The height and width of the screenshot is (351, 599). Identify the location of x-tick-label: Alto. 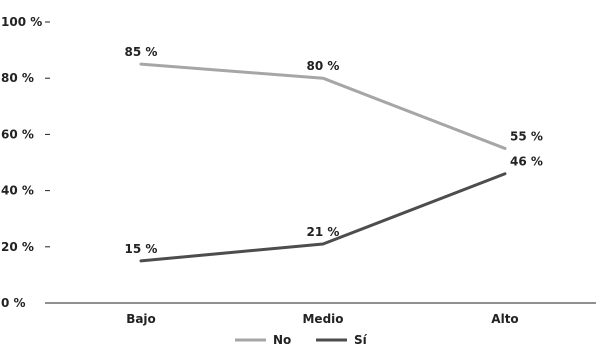
(504, 319).